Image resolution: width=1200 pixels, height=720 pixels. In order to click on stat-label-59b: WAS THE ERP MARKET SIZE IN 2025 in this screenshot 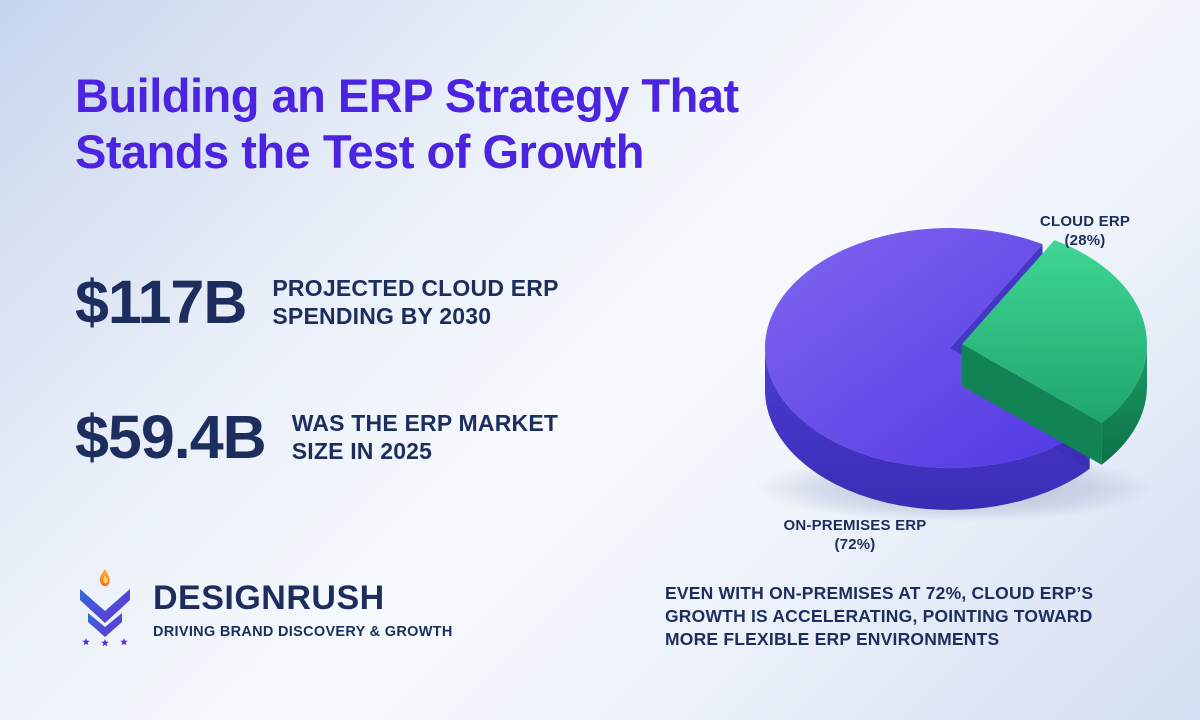, I will do `click(425, 437)`.